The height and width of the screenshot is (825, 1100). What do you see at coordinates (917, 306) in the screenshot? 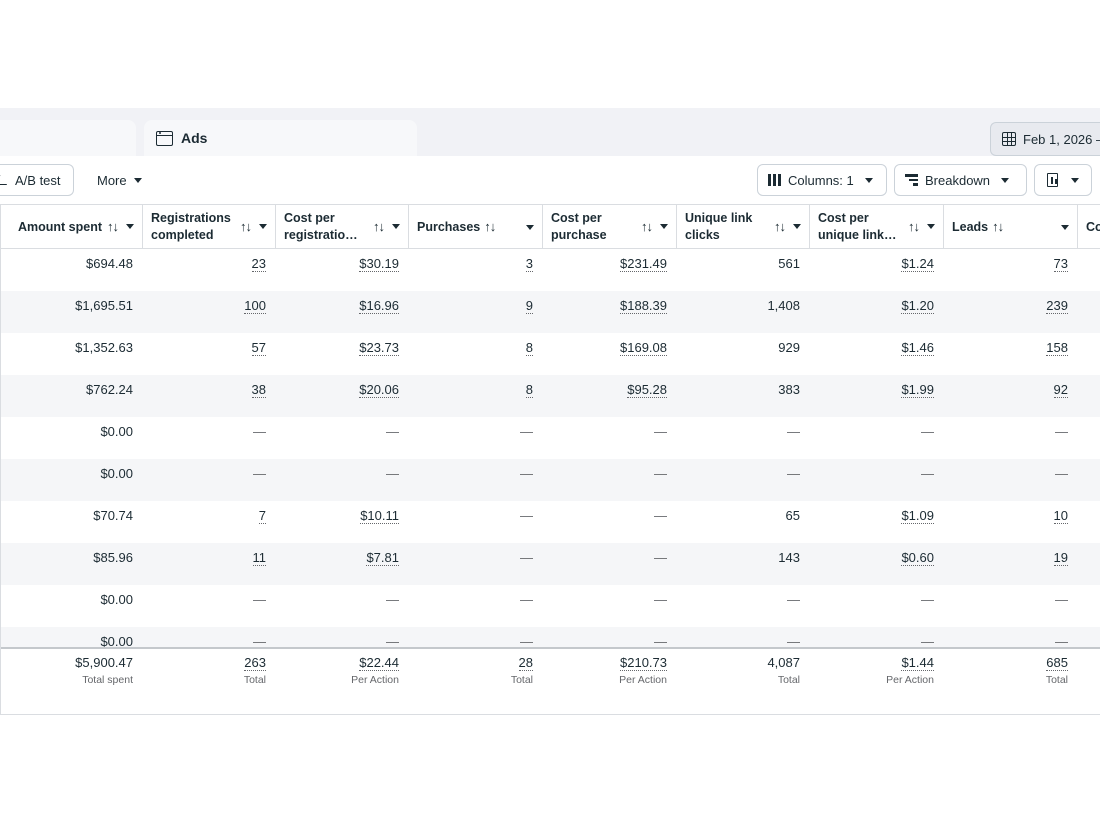
I see `cell-value: $1.20` at bounding box center [917, 306].